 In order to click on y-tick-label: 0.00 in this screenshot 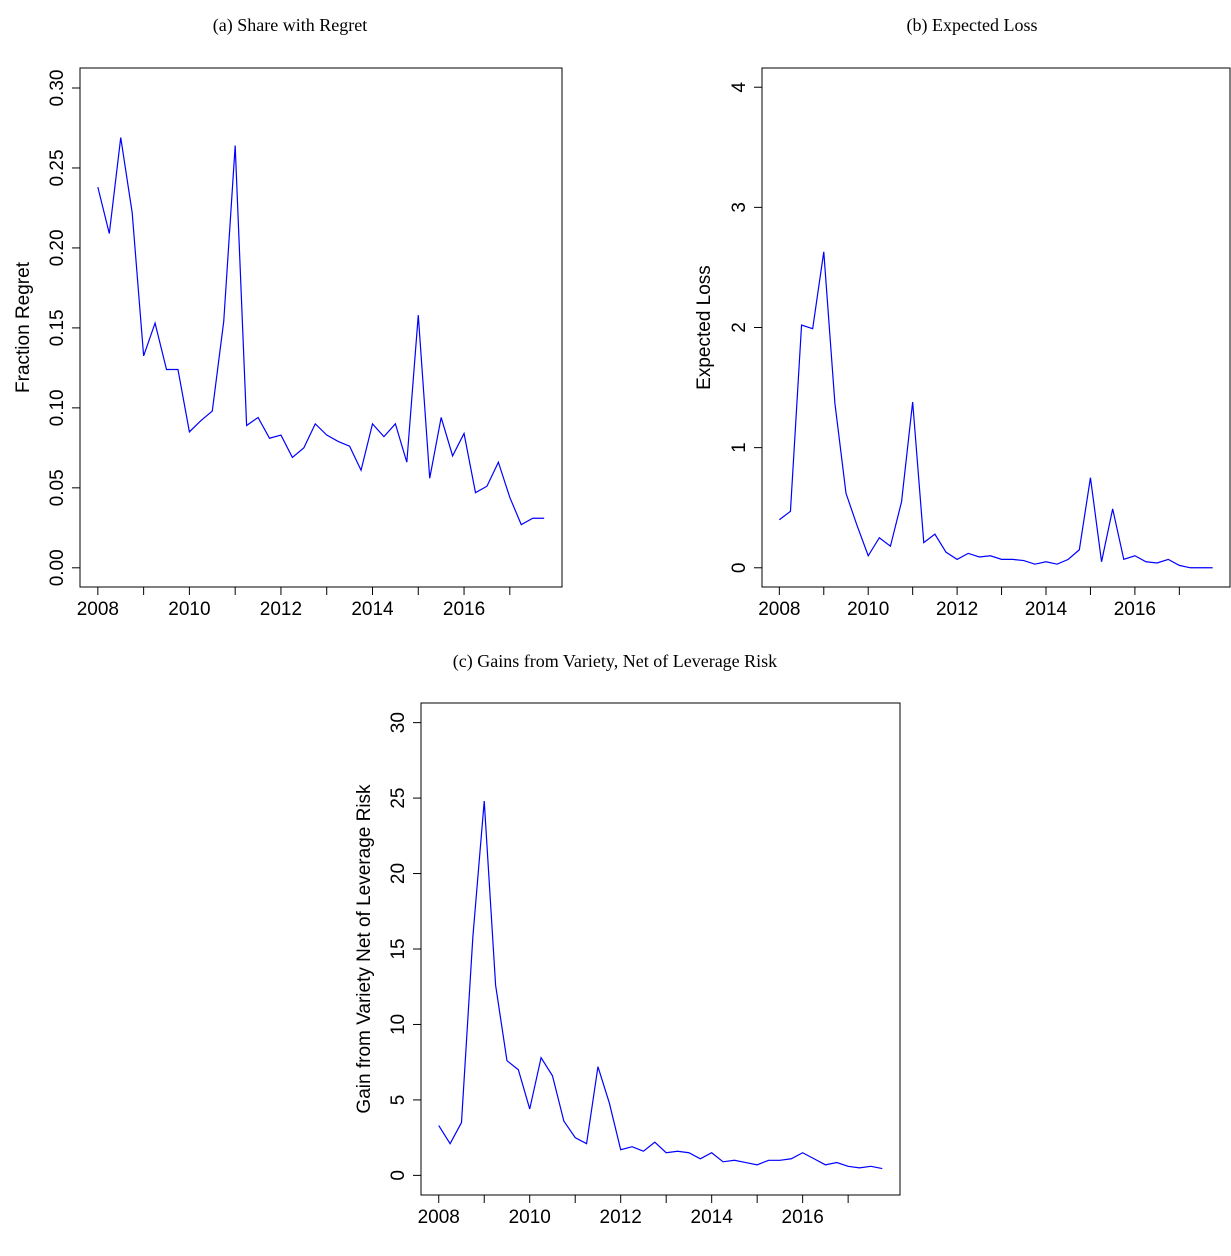, I will do `click(57, 567)`.